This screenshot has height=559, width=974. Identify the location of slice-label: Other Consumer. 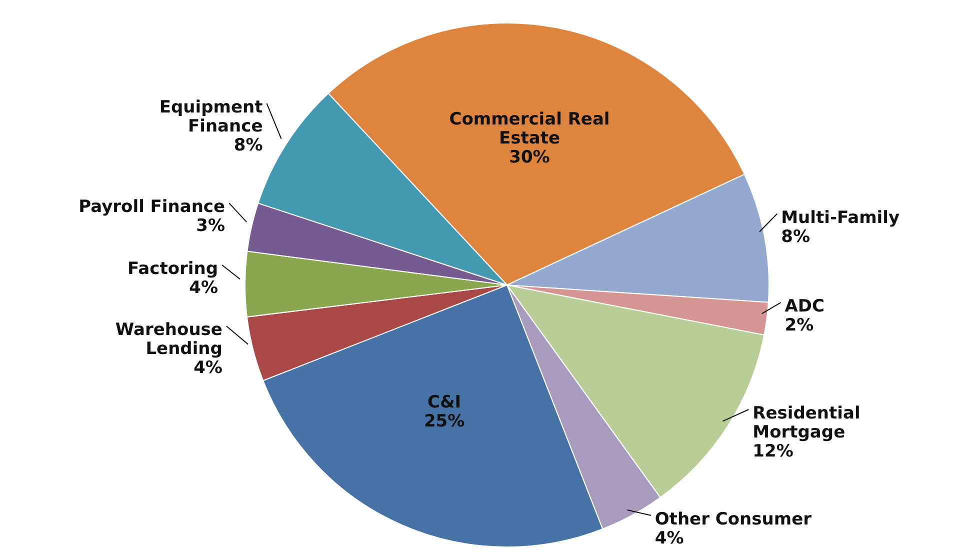
(733, 519).